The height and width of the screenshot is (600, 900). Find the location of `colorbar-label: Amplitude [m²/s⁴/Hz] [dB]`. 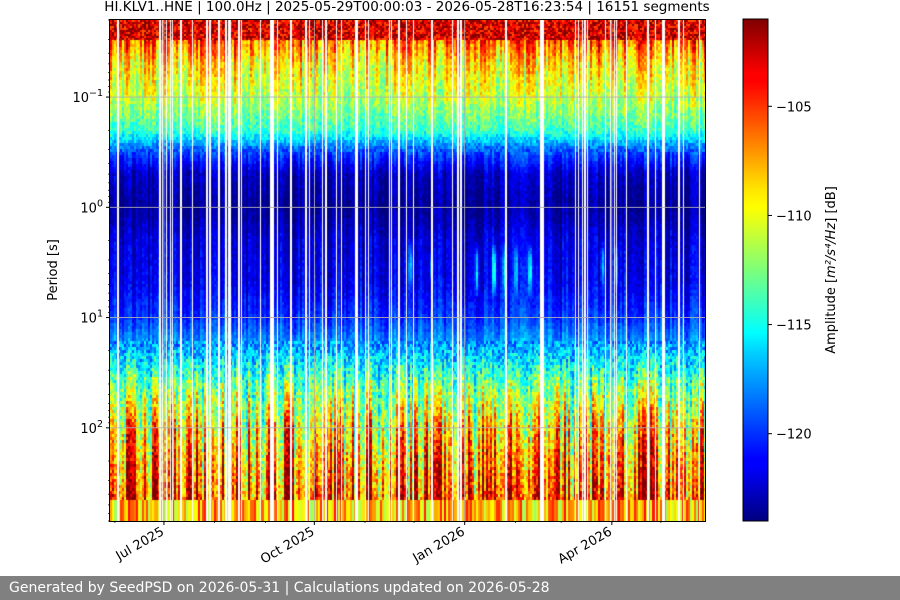

colorbar-label: Amplitude [m²/s⁴/Hz] [dB] is located at coordinates (831, 270).